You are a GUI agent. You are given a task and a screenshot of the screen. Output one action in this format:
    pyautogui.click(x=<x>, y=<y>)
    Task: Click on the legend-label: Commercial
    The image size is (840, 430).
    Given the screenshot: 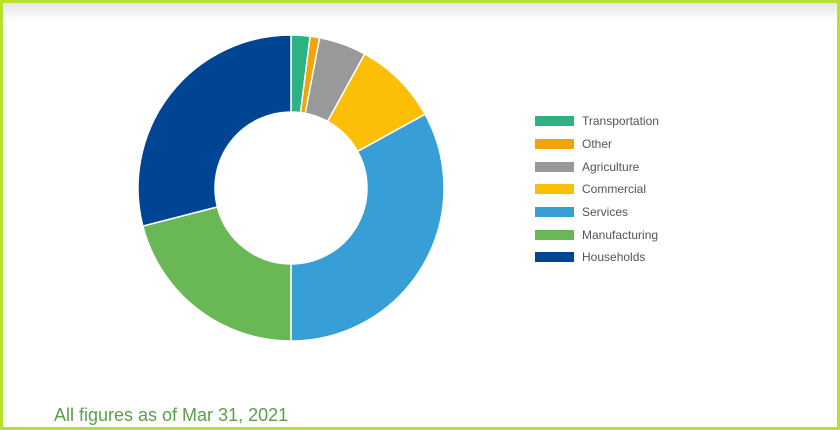 What is the action you would take?
    pyautogui.click(x=614, y=189)
    